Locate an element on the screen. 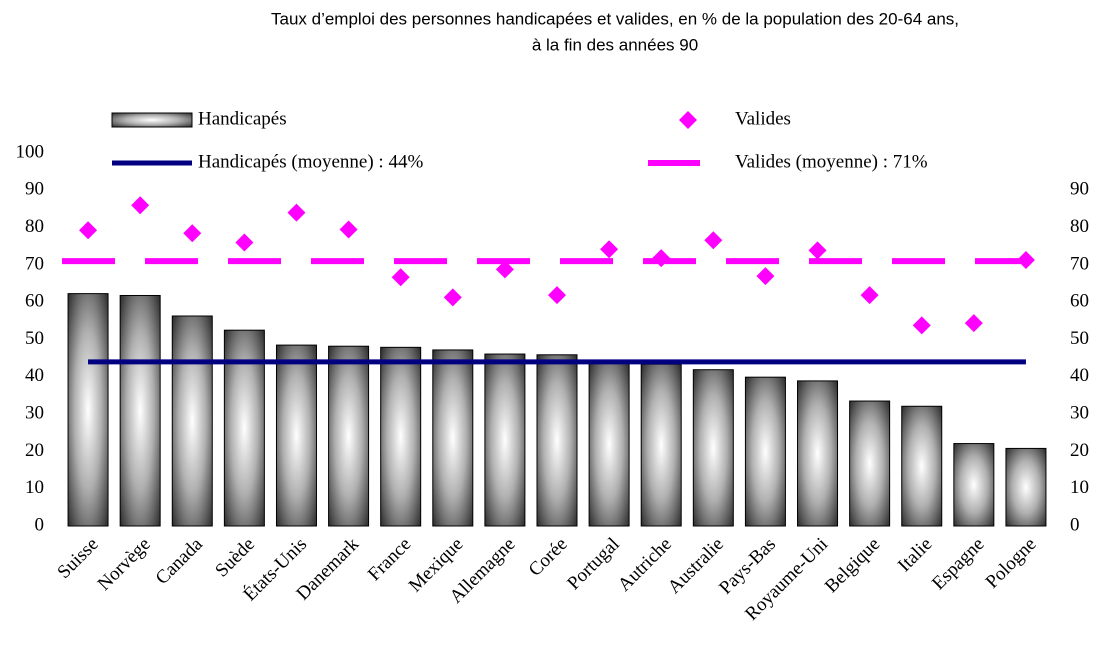 The height and width of the screenshot is (659, 1098). y2-tick-label: 90 is located at coordinates (1079, 189).